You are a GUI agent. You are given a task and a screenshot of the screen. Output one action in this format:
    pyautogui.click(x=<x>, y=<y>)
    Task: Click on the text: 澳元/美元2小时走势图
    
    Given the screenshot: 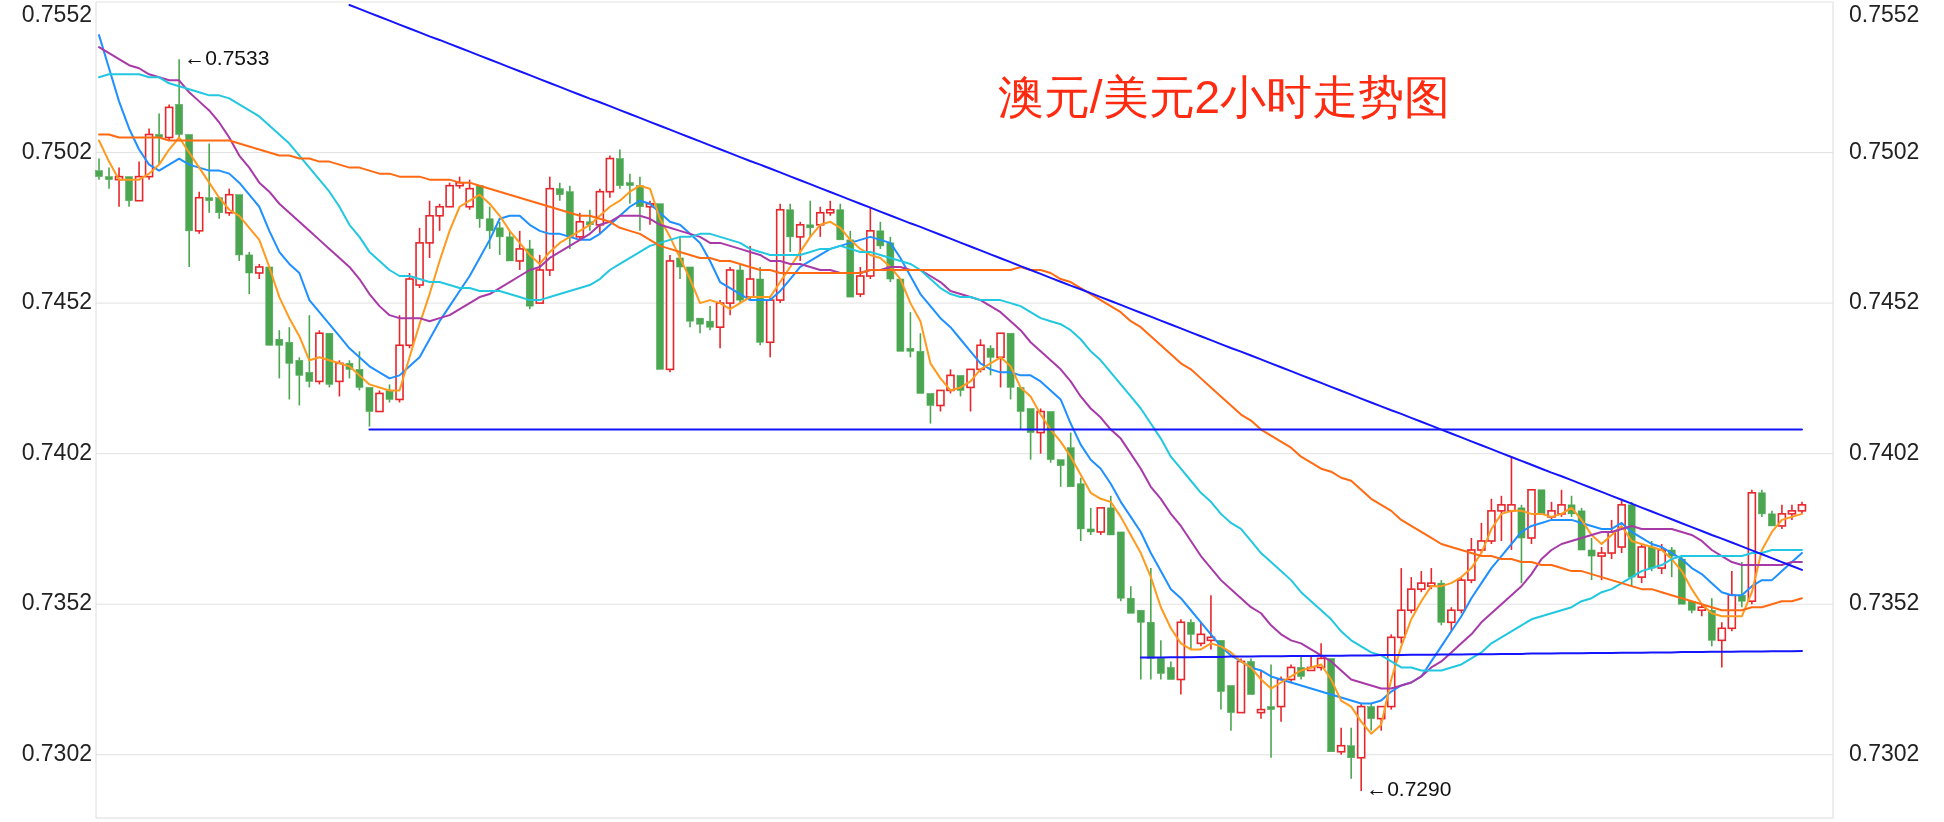 What is the action you would take?
    pyautogui.click(x=1224, y=97)
    